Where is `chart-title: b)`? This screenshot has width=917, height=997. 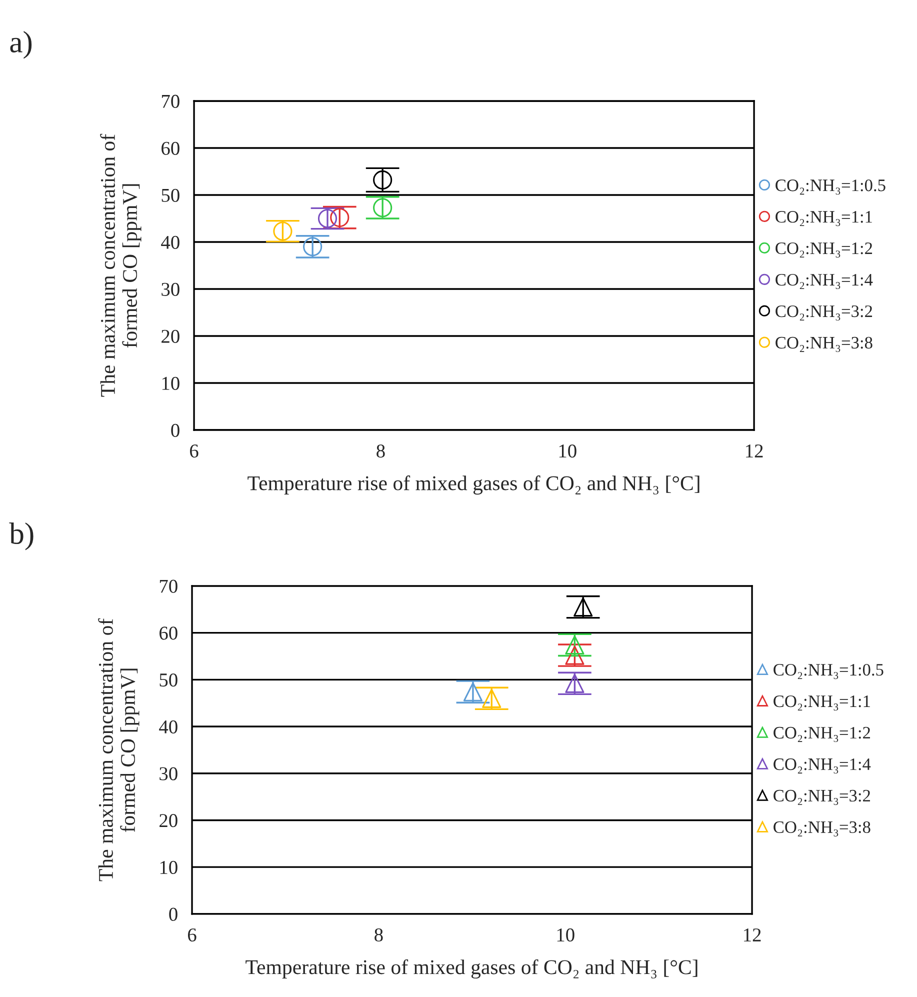
chart-title: b) is located at coordinates (21, 536).